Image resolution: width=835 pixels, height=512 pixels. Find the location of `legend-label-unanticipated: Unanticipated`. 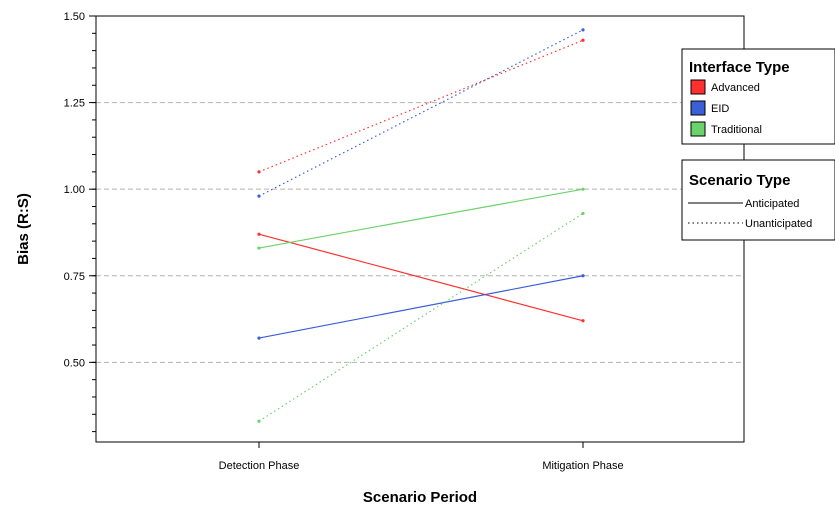

legend-label-unanticipated: Unanticipated is located at coordinates (778, 224).